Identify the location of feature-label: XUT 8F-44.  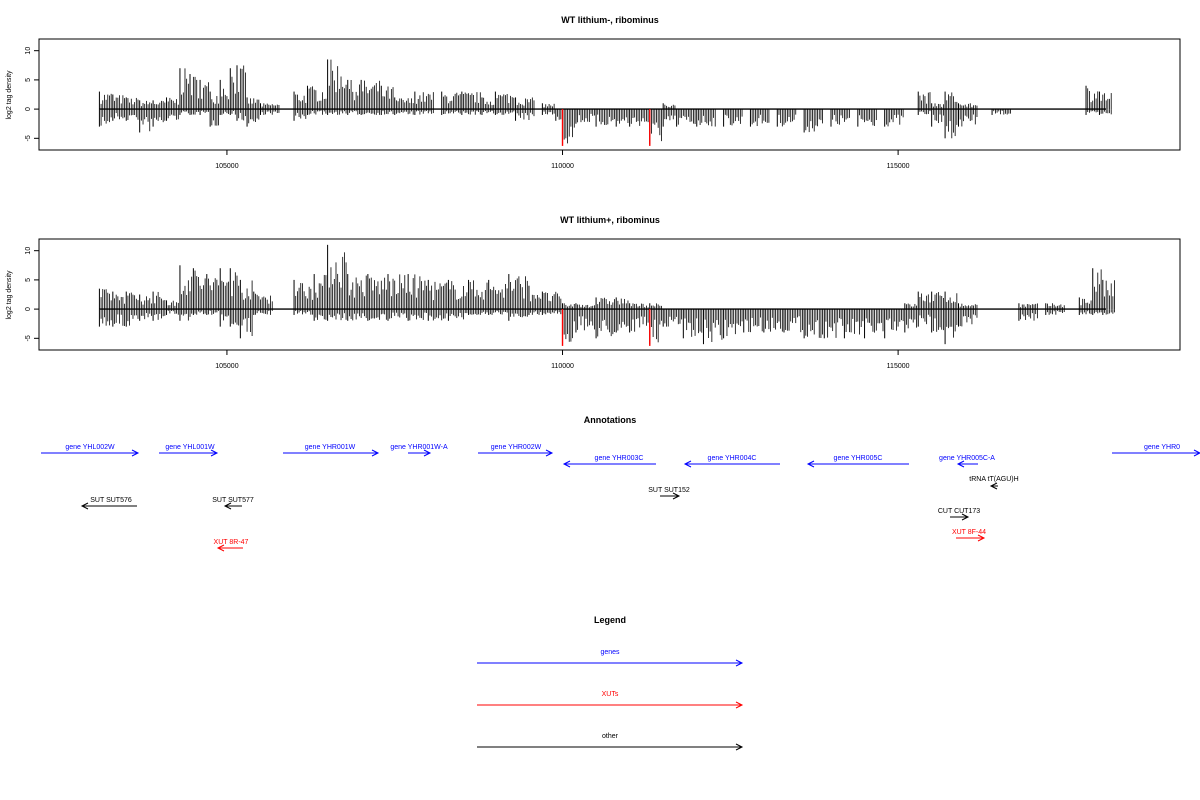
(969, 532).